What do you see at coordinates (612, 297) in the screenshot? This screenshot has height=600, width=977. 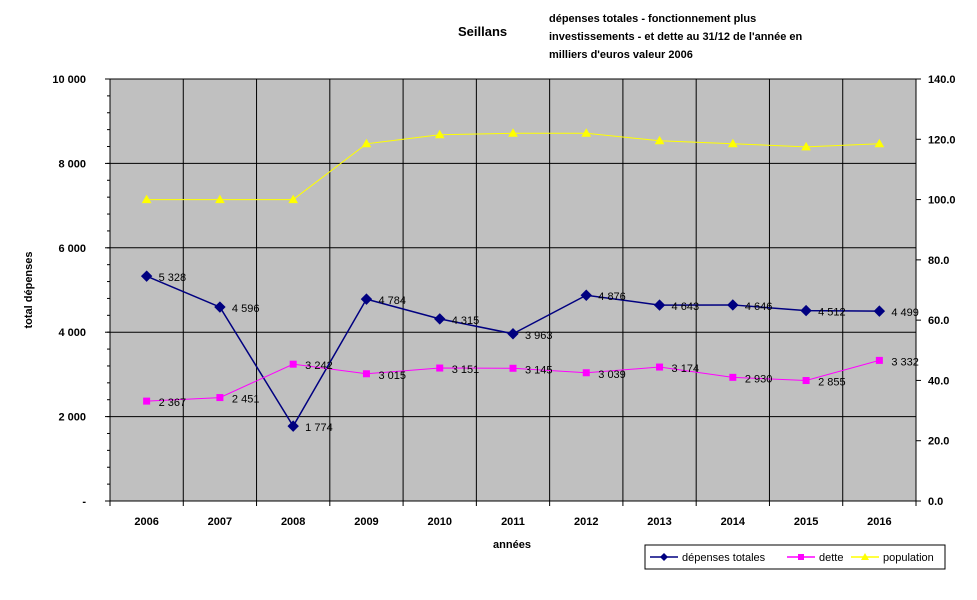 I see `data-label-0: 4 876` at bounding box center [612, 297].